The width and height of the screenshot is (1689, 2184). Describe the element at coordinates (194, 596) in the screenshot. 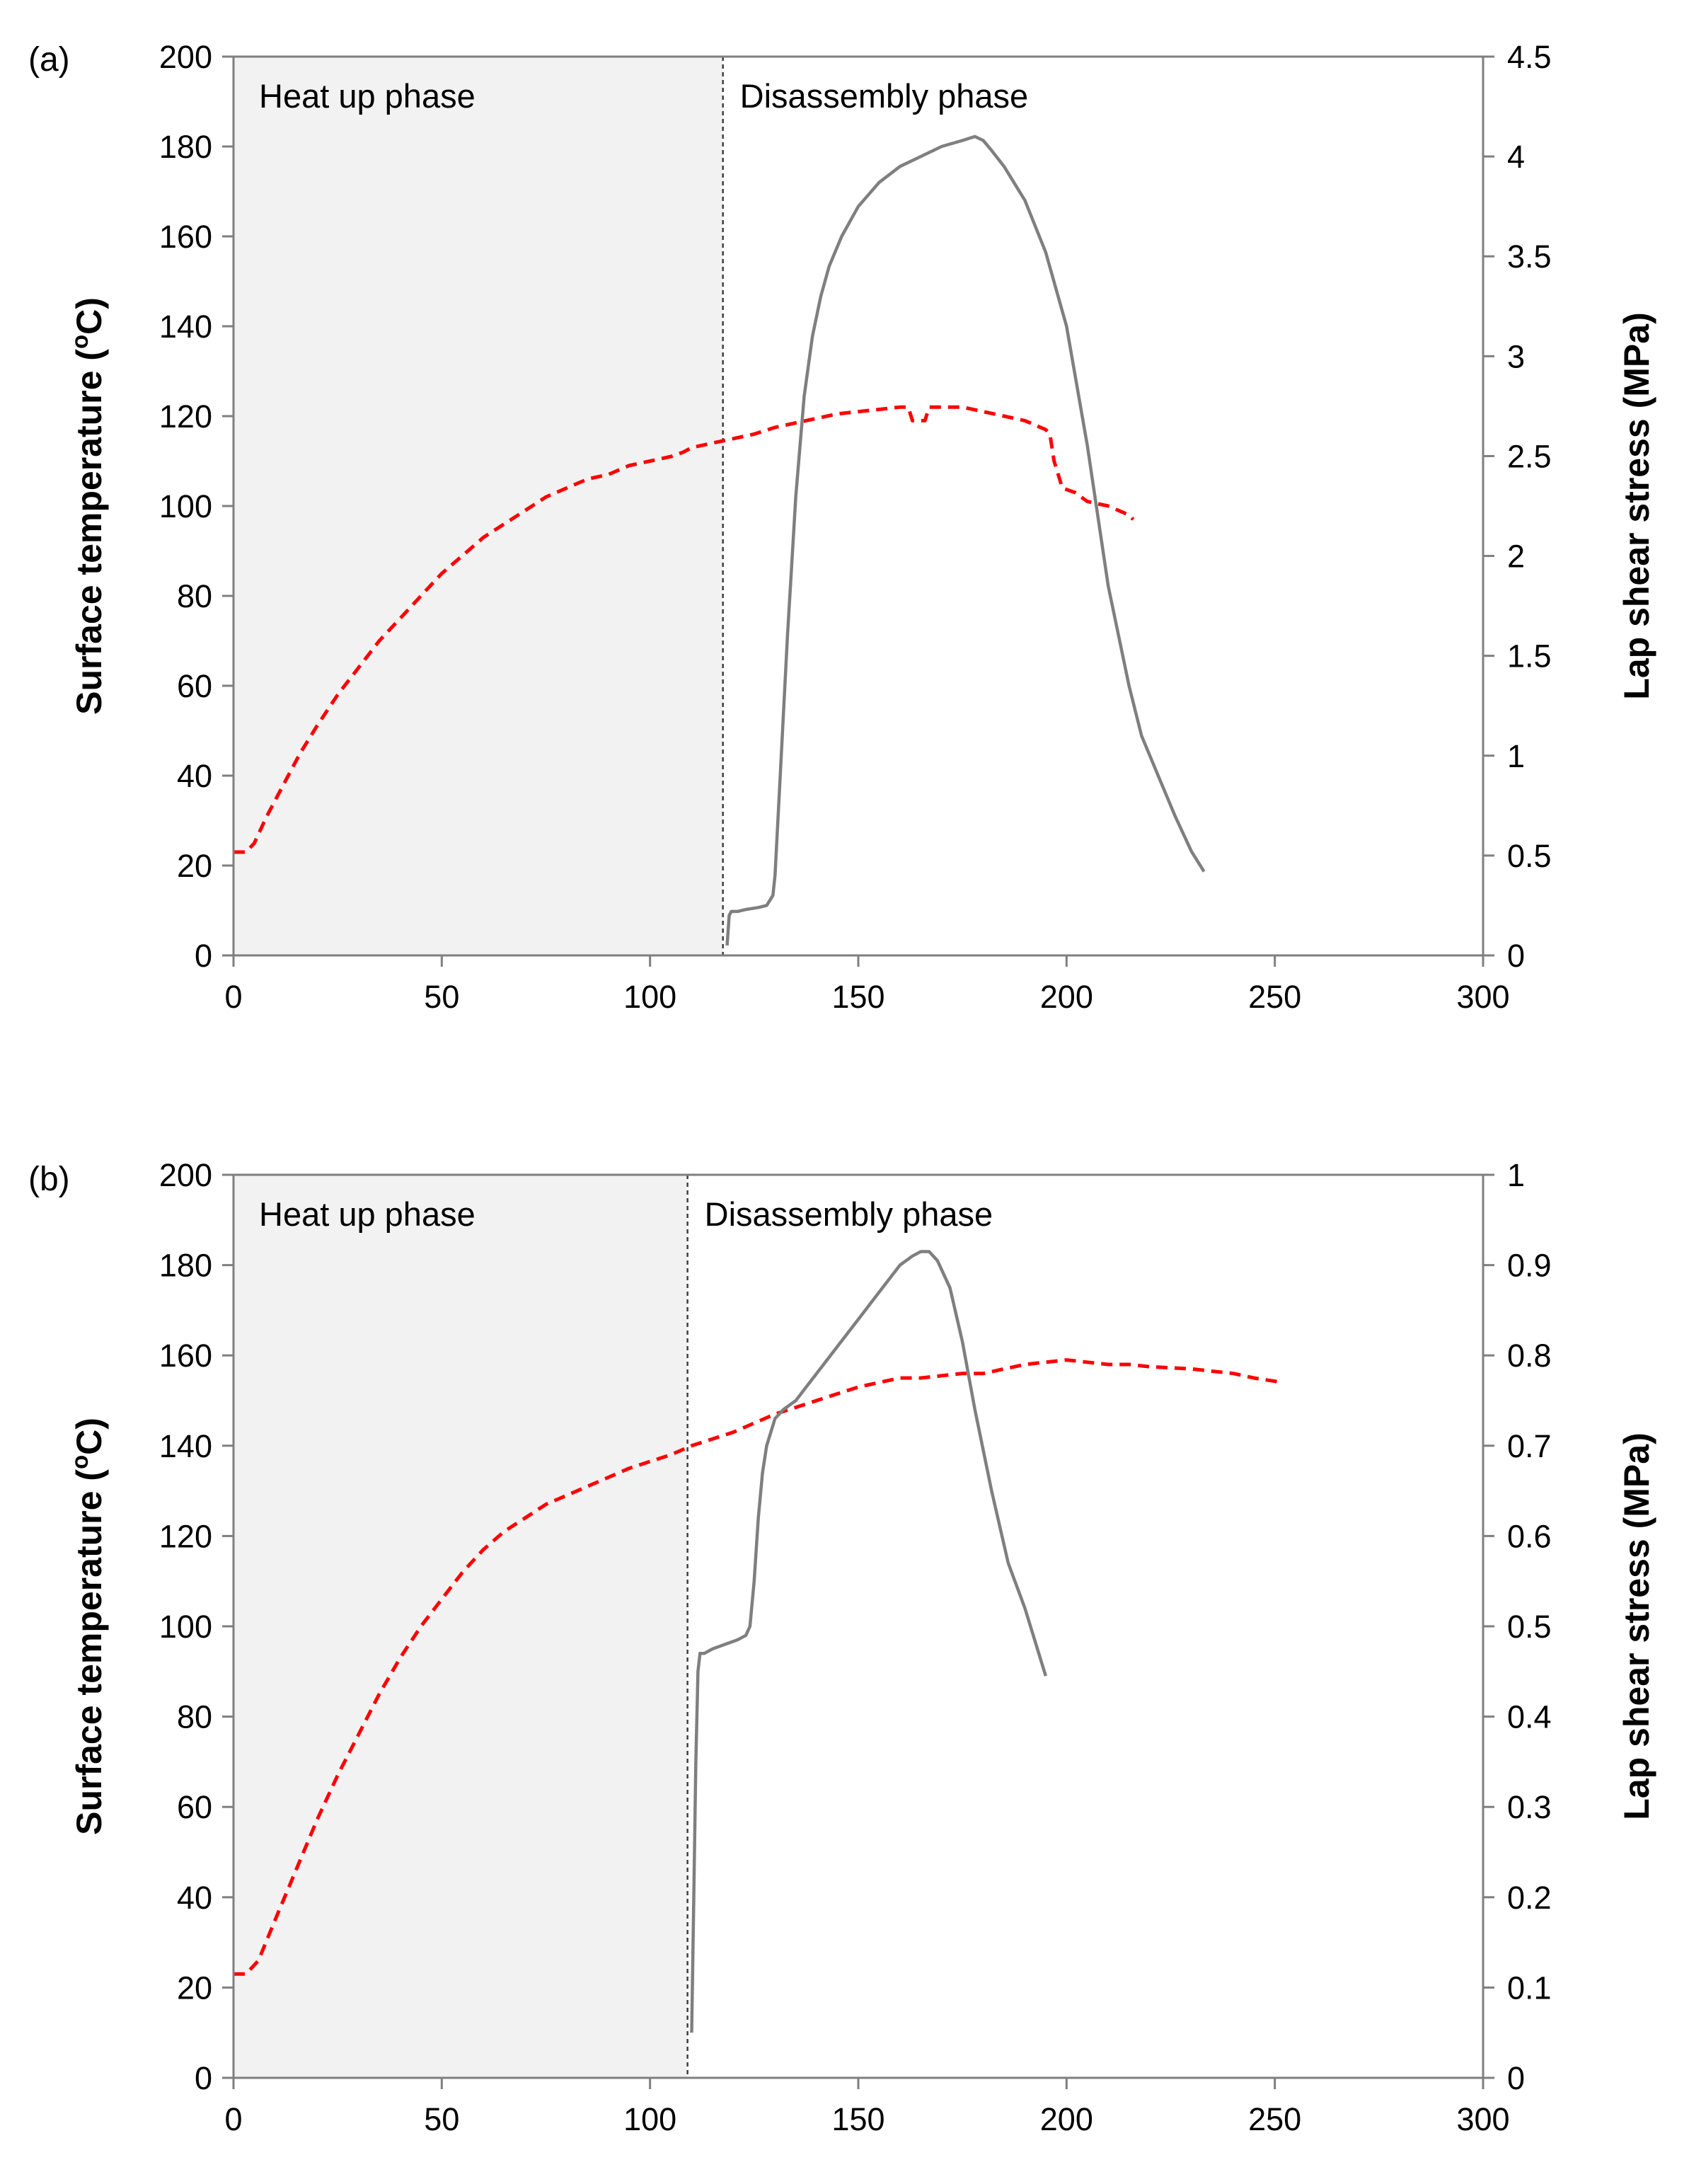

I see `y-tick-label-a: 80` at that location.